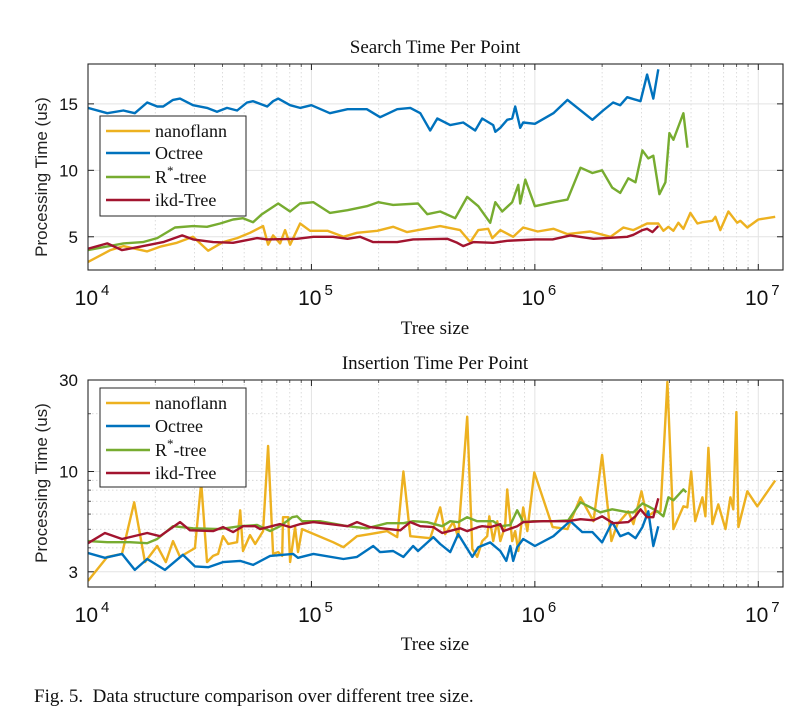  Describe the element at coordinates (68, 104) in the screenshot. I see `y-tick-label: 15` at that location.